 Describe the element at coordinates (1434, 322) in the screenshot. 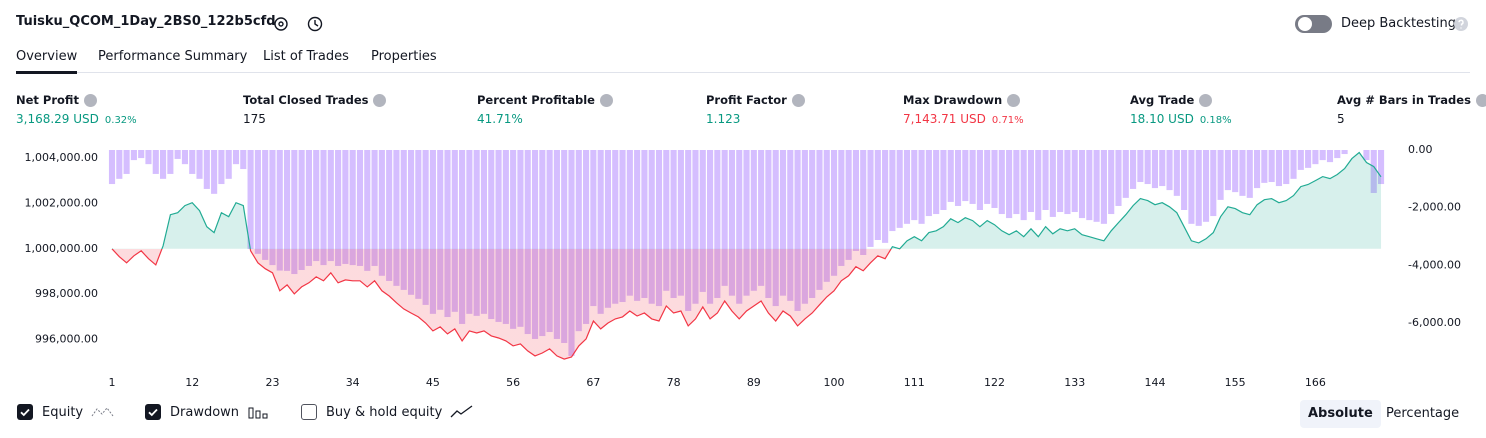

I see `y2-tick-label: -6,000.00` at that location.